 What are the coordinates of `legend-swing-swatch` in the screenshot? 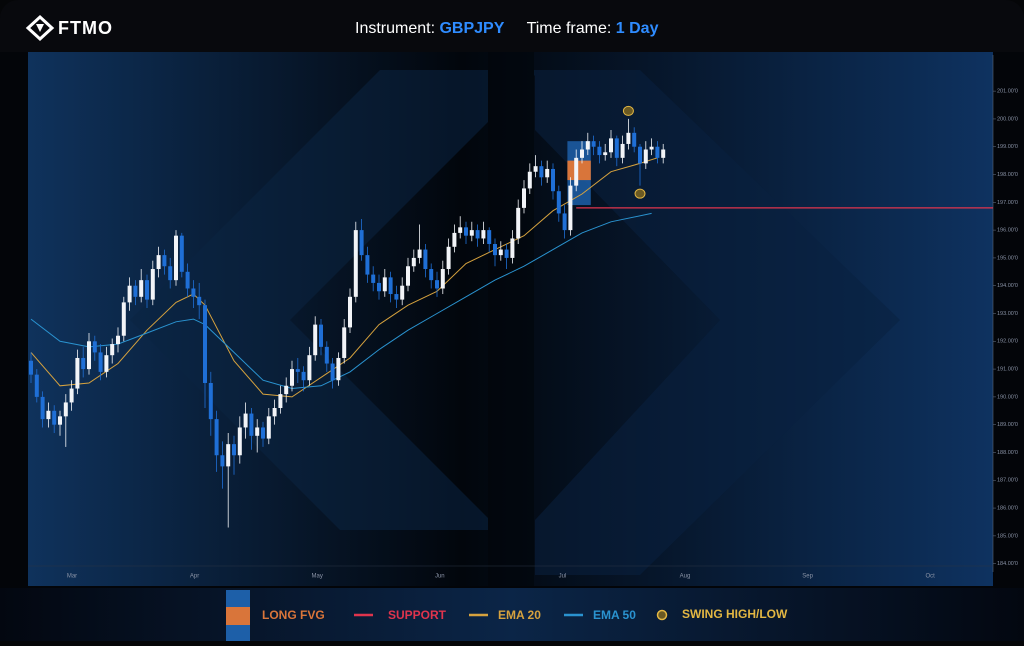 It's located at (662, 615).